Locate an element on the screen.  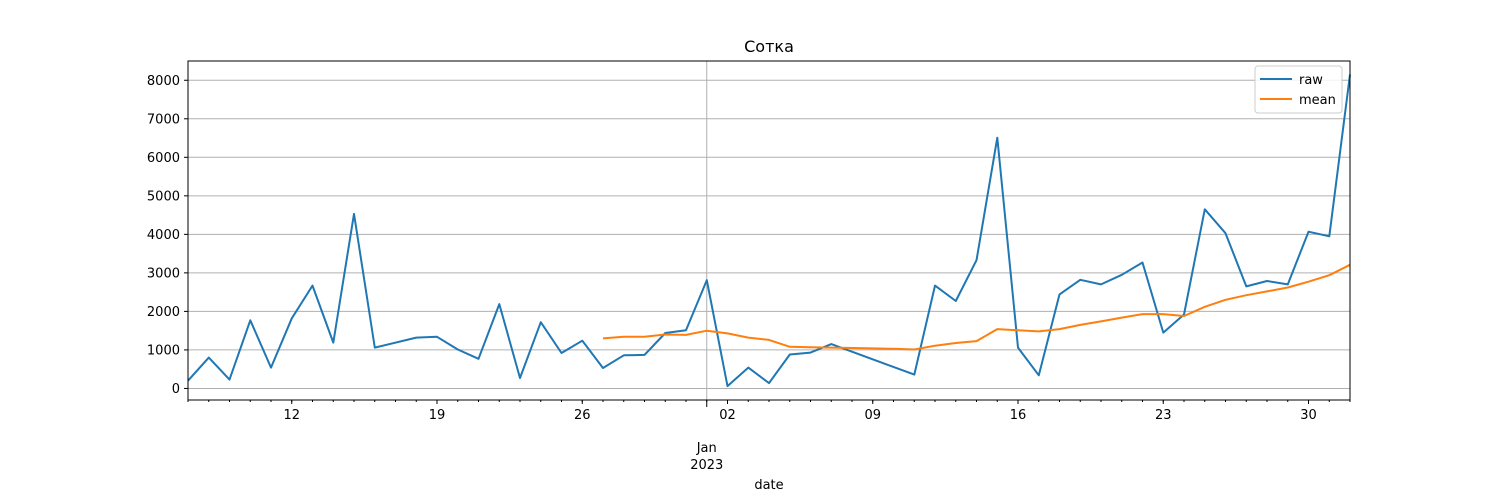
chart-title: Сотка is located at coordinates (769, 46).